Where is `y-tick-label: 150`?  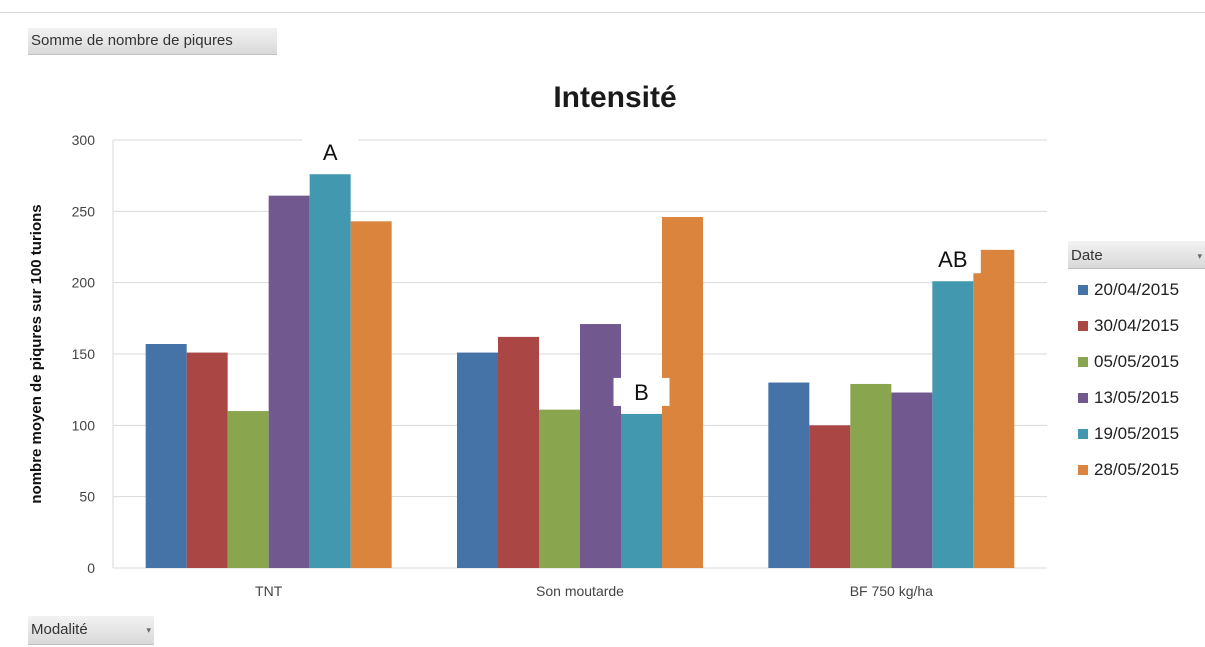 y-tick-label: 150 is located at coordinates (84, 354).